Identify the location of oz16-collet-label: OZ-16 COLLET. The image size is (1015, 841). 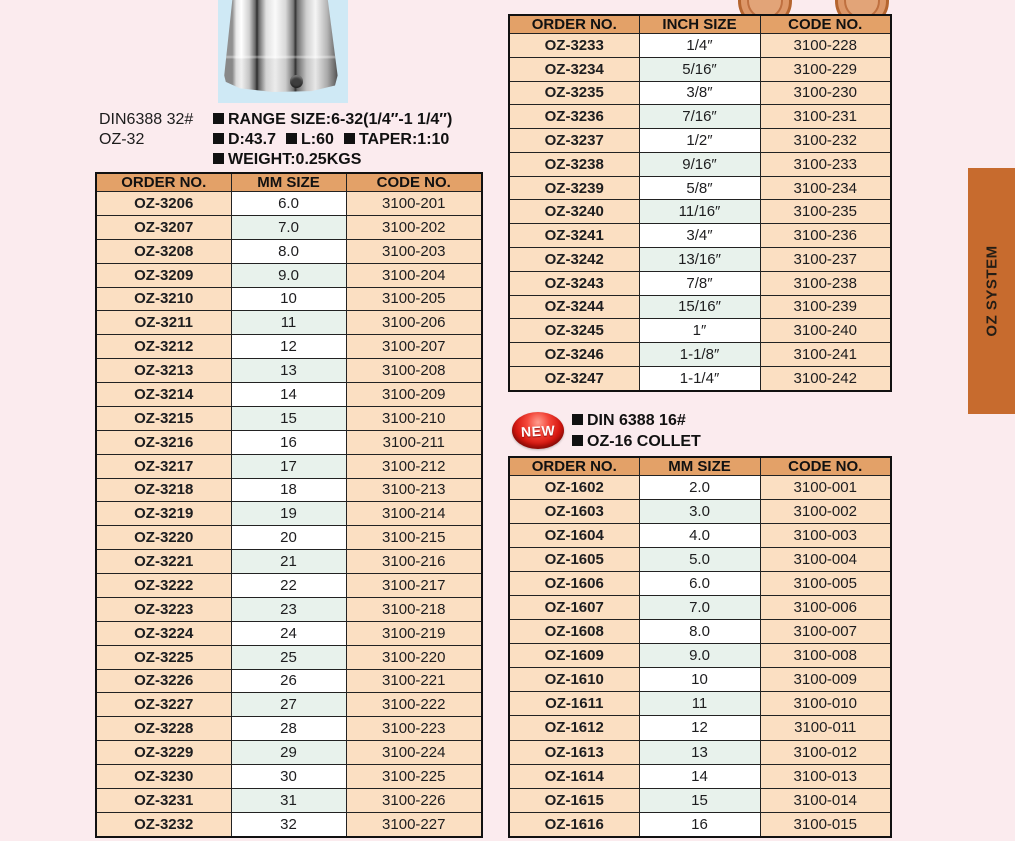
(644, 441).